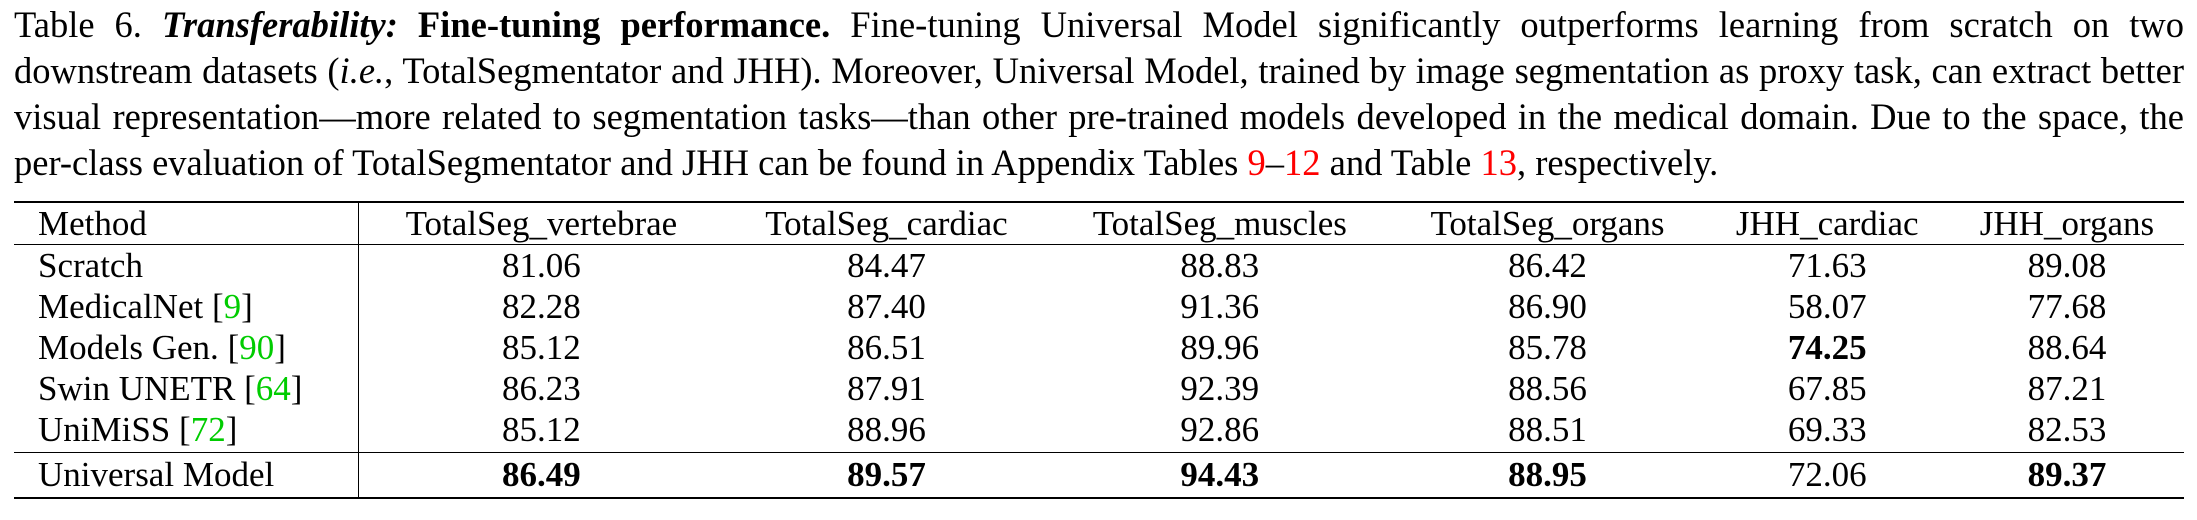 Image resolution: width=2197 pixels, height=520 pixels. Describe the element at coordinates (279, 24) in the screenshot. I see `caption-title-italic: Transferability:` at that location.